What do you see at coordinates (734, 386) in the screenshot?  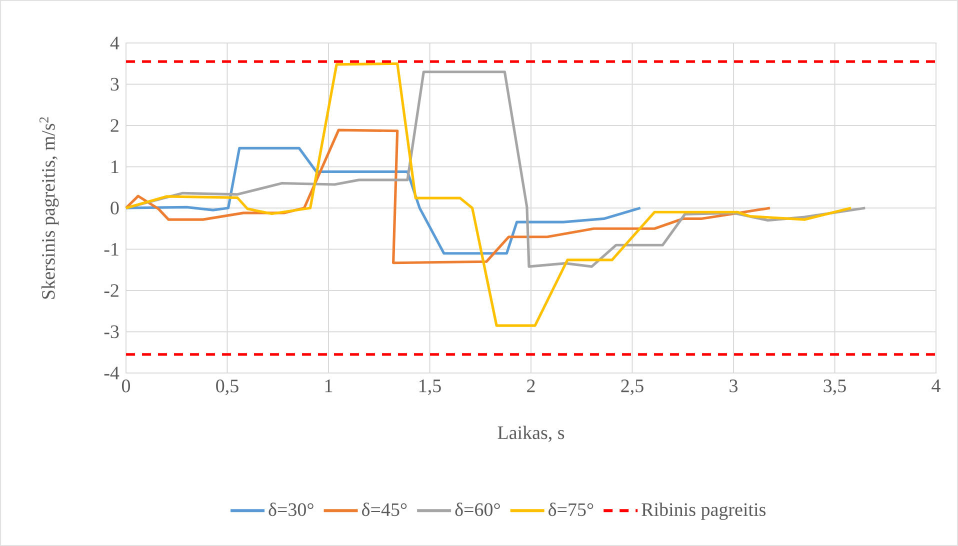 I see `x-tick-label: 3` at bounding box center [734, 386].